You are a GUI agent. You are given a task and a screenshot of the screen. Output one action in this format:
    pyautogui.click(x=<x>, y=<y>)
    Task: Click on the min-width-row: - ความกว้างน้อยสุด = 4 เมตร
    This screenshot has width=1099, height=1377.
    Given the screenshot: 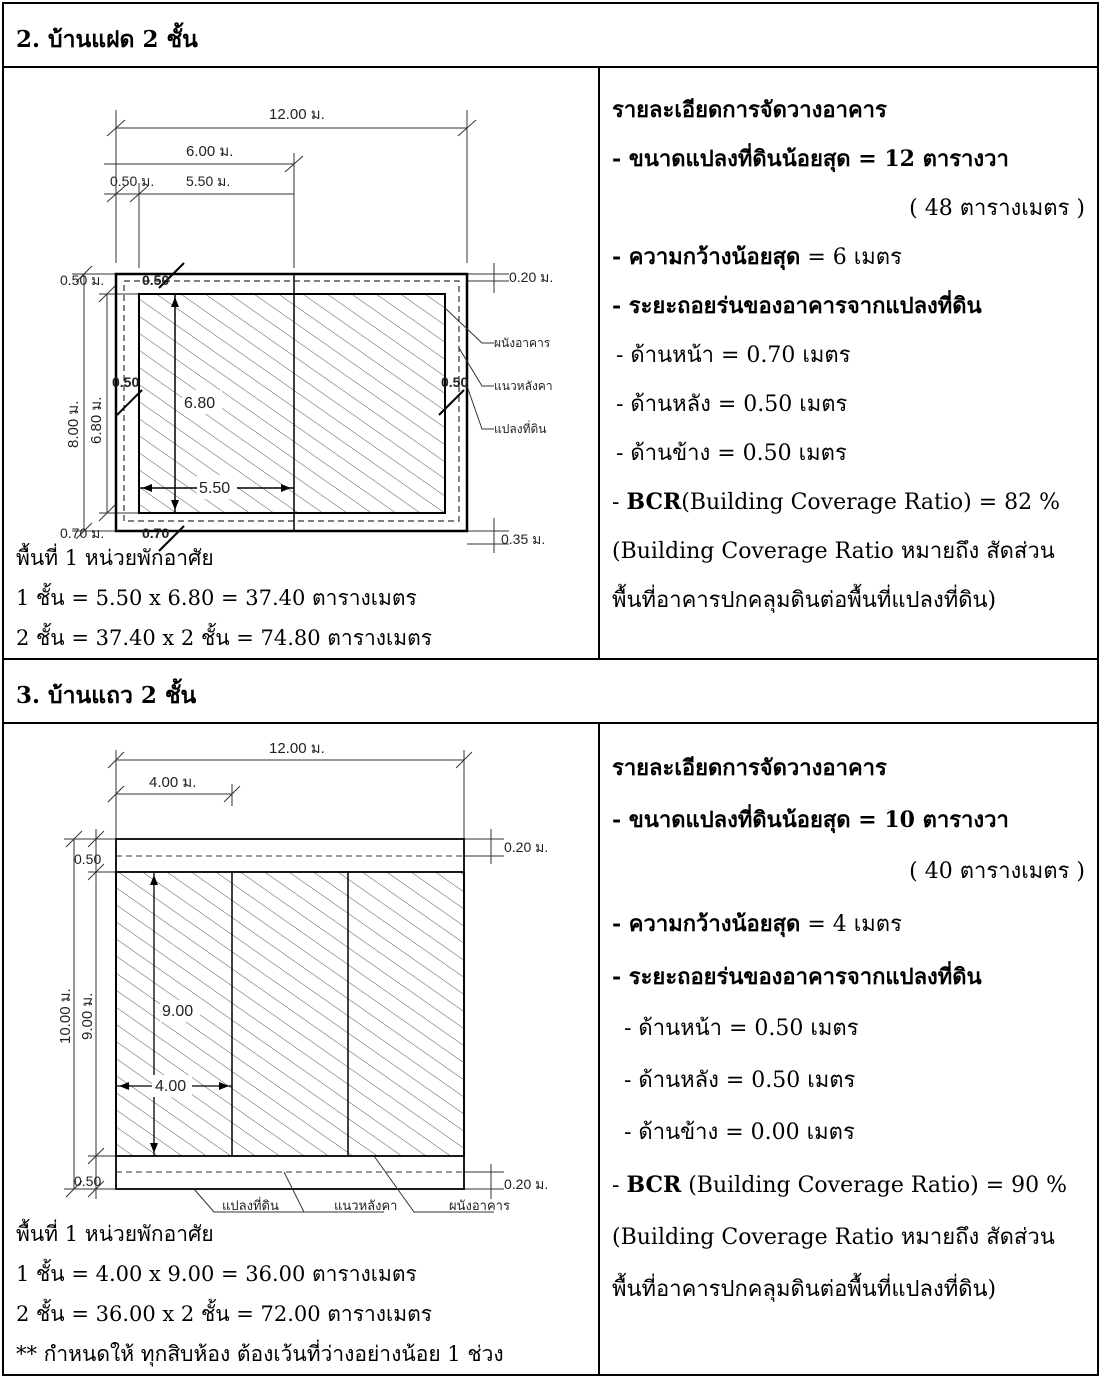 What is the action you would take?
    pyautogui.click(x=850, y=924)
    